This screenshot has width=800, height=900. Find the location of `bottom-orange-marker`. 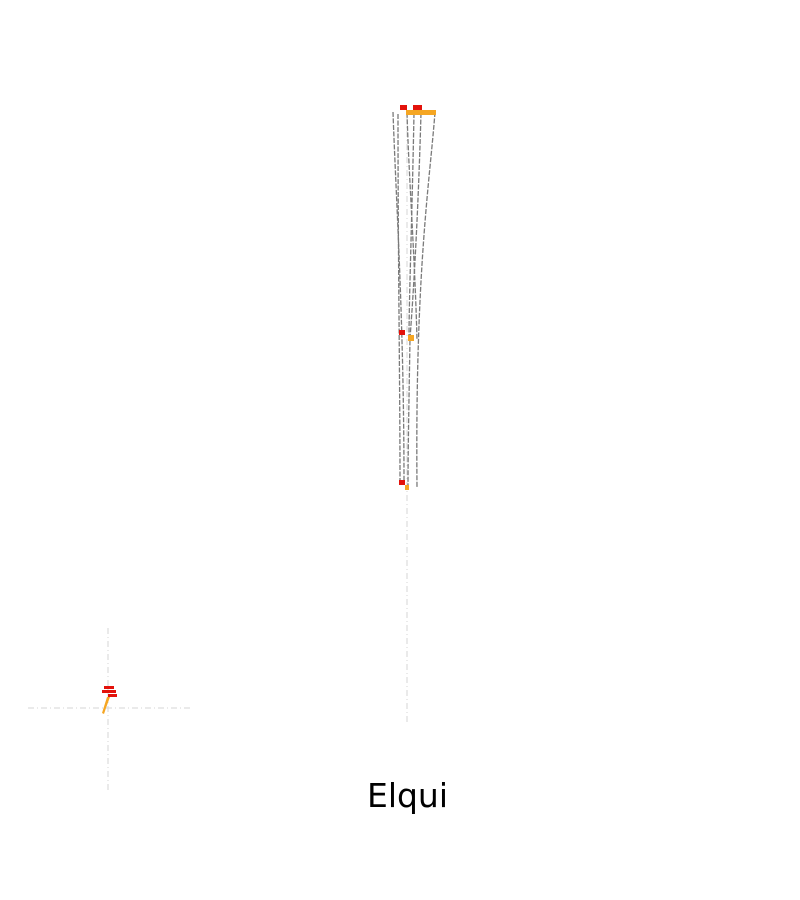

bottom-orange-marker is located at coordinates (407, 487).